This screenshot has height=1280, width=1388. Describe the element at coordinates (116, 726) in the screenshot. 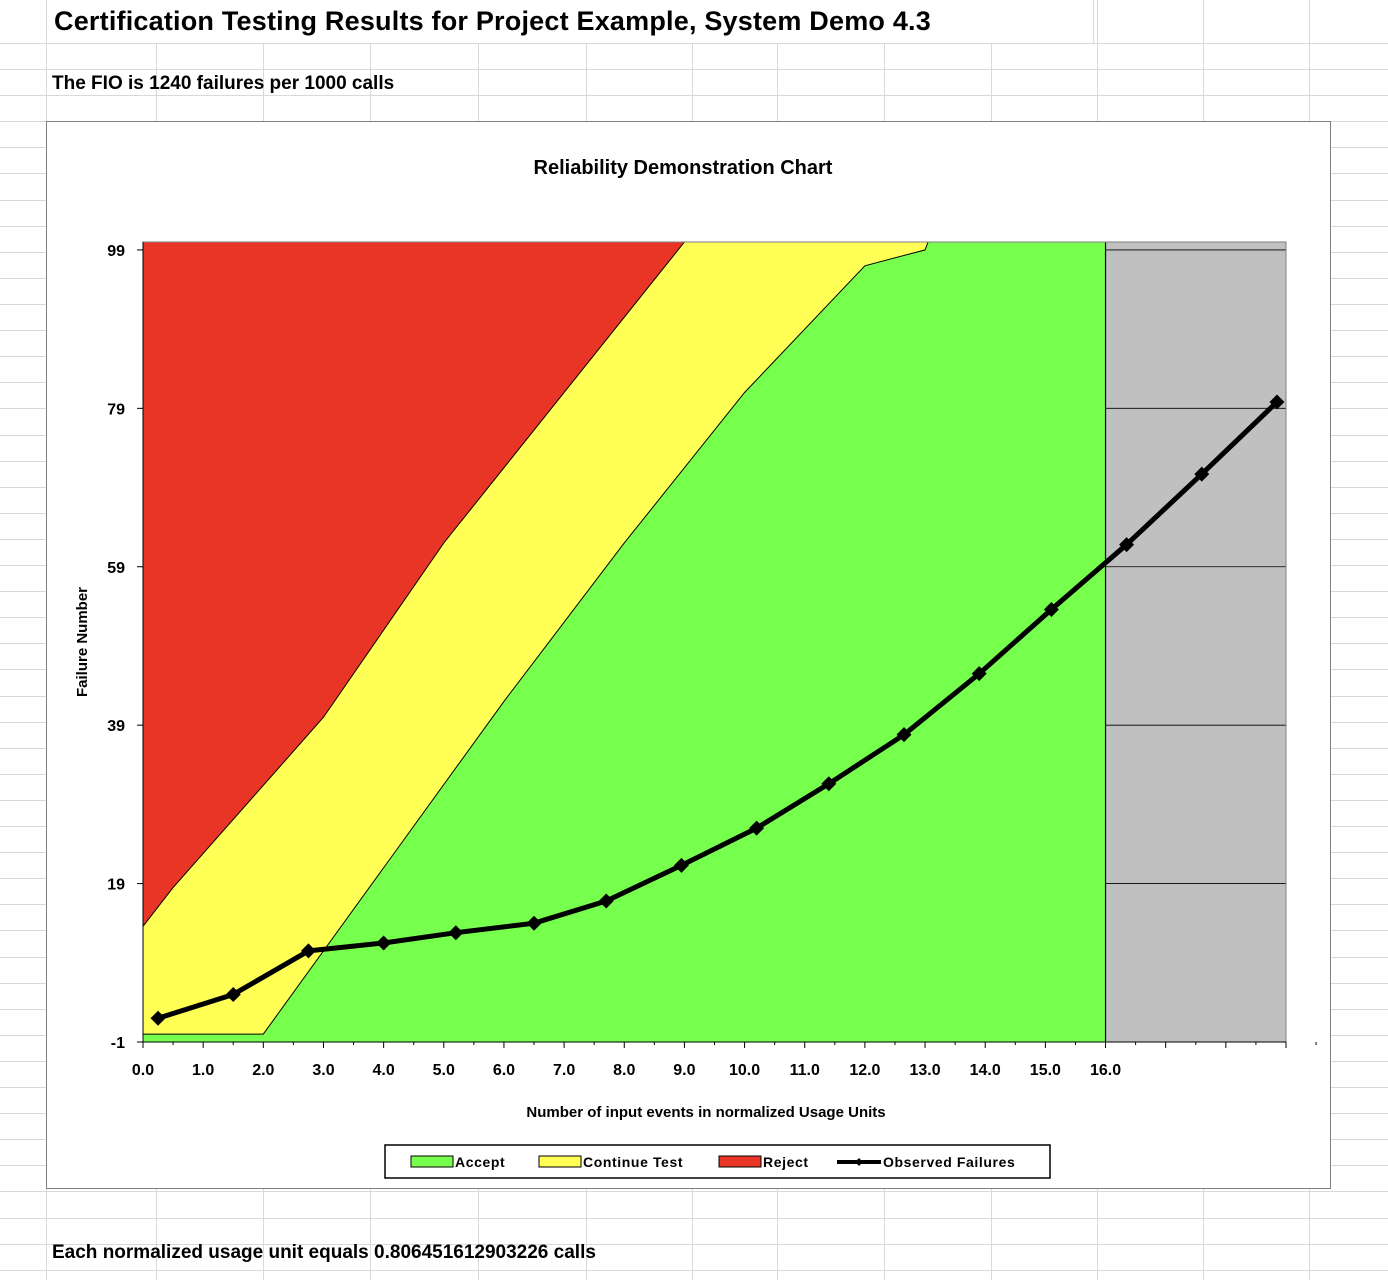

I see `y-tick-label: 39` at that location.